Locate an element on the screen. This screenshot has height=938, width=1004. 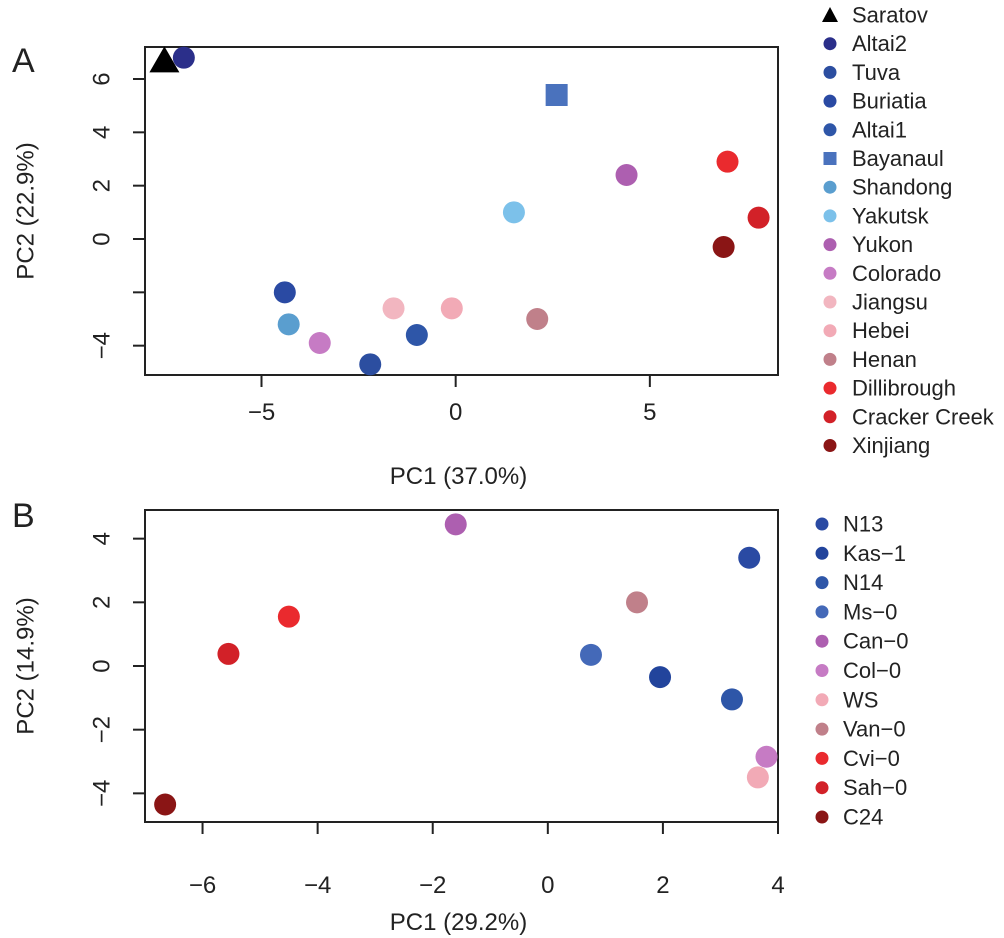
legend-label-shandong: Shandong is located at coordinates (902, 187).